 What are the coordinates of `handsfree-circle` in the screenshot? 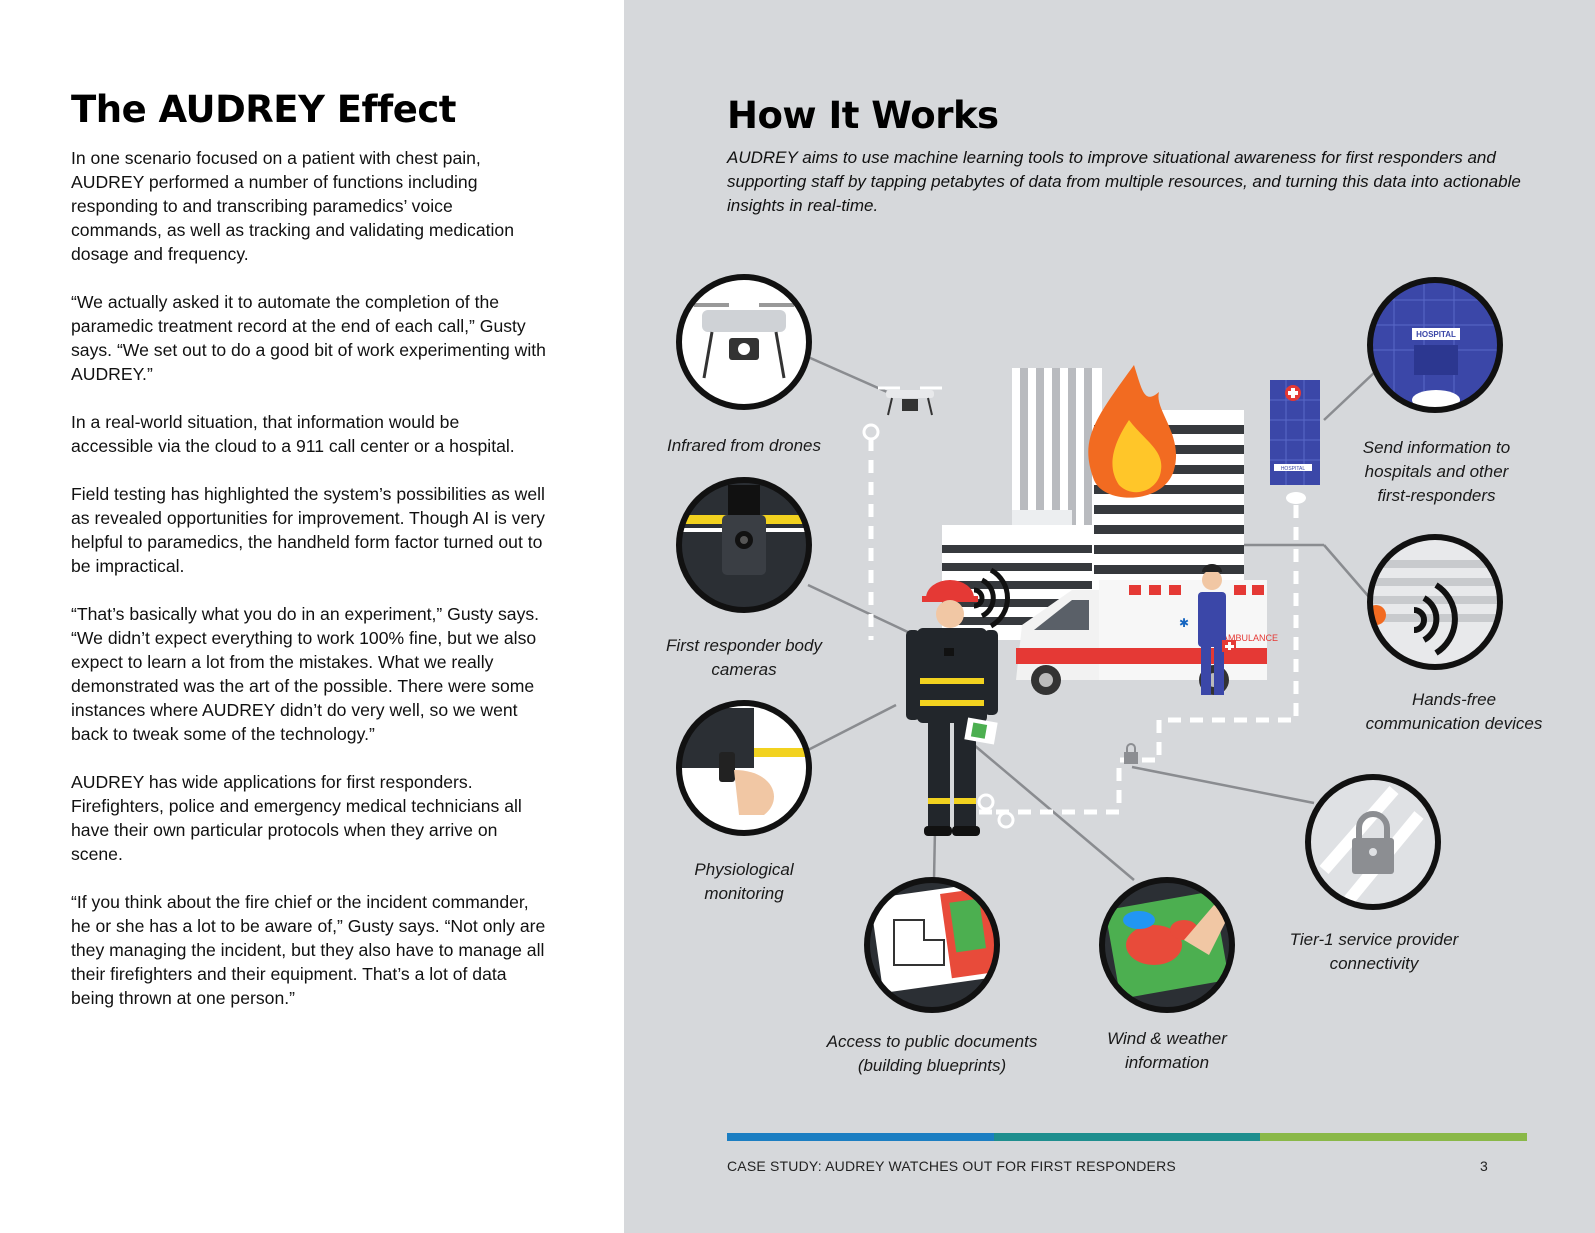 It's located at (1435, 602).